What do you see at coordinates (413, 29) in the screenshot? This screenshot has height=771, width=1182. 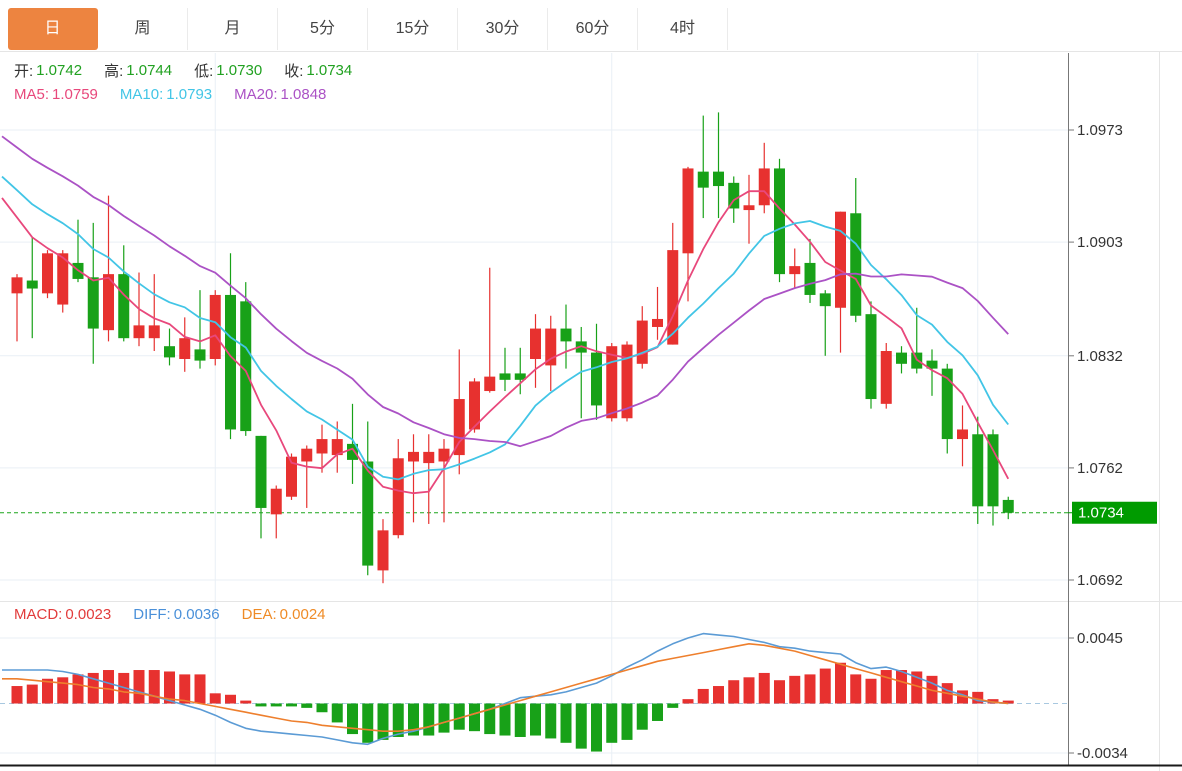 I see `tab-timeframe-4: 15分` at bounding box center [413, 29].